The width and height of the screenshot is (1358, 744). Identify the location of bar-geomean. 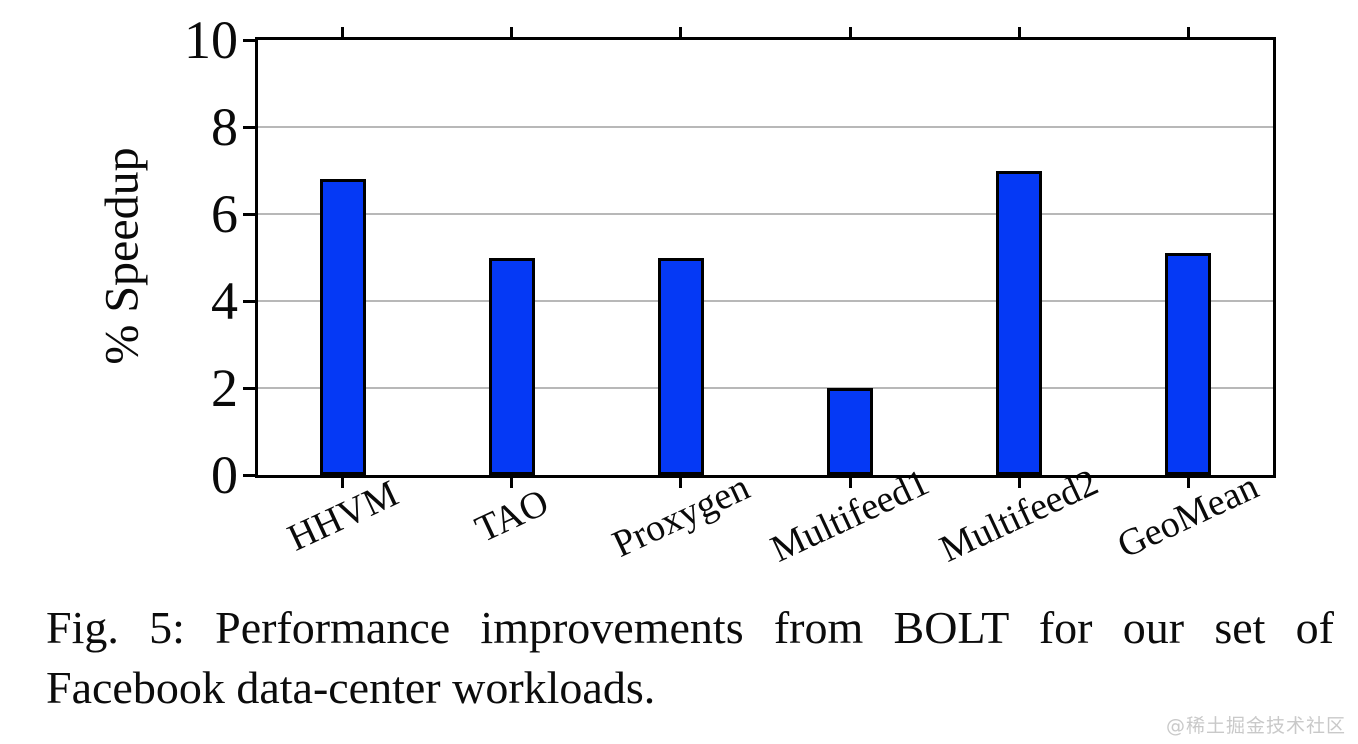
(1188, 364).